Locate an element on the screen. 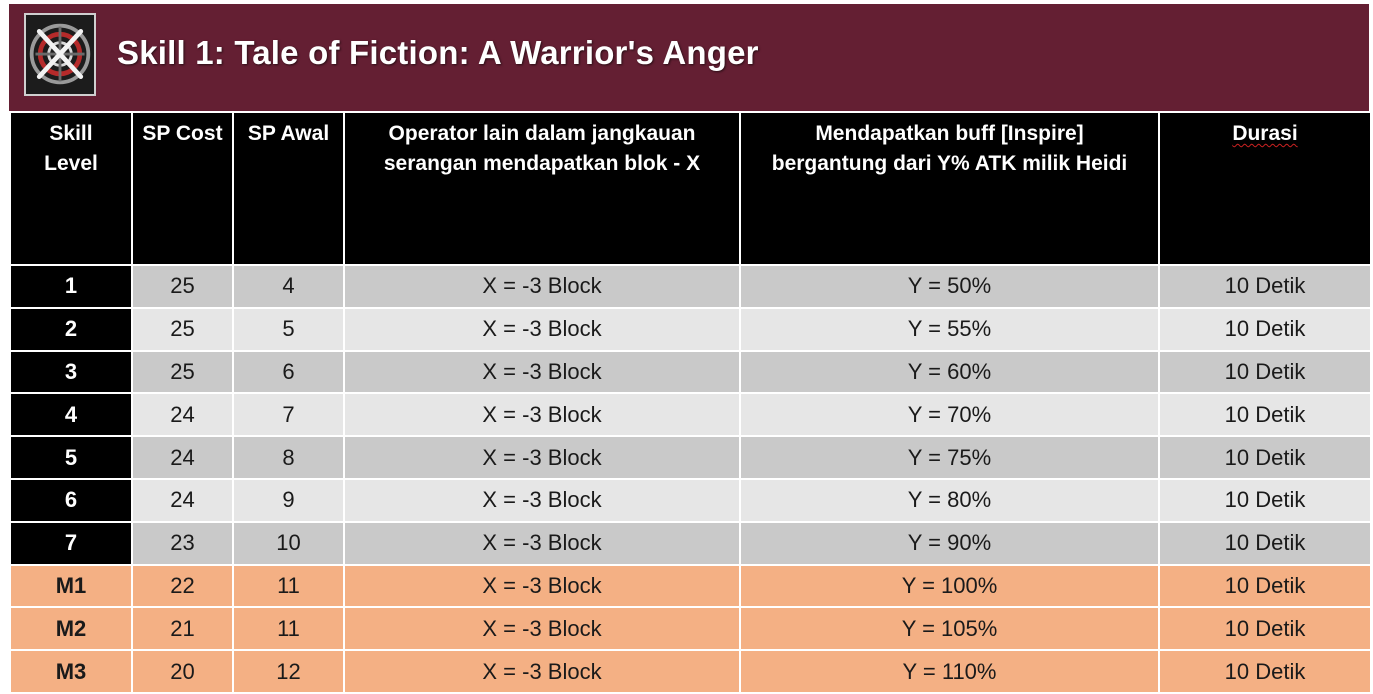  cell-buff: Y = 50% is located at coordinates (949, 286).